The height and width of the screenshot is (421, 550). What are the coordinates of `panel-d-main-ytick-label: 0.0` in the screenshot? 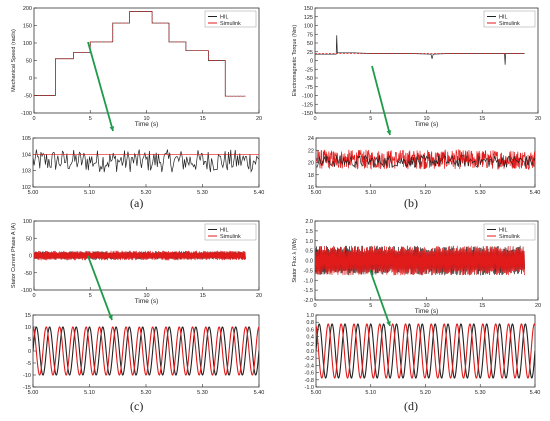 It's located at (309, 262).